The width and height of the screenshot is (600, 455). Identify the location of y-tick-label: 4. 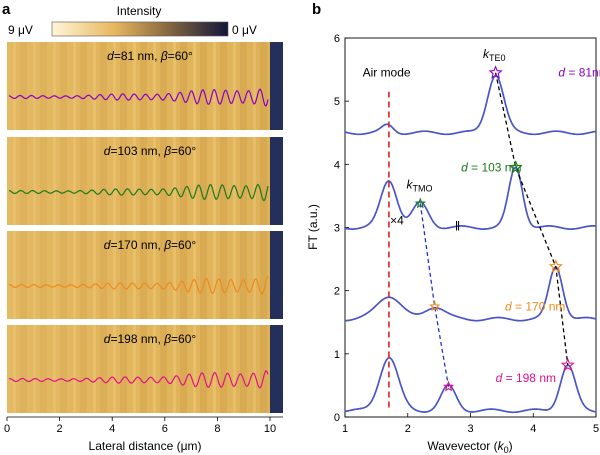
(337, 165).